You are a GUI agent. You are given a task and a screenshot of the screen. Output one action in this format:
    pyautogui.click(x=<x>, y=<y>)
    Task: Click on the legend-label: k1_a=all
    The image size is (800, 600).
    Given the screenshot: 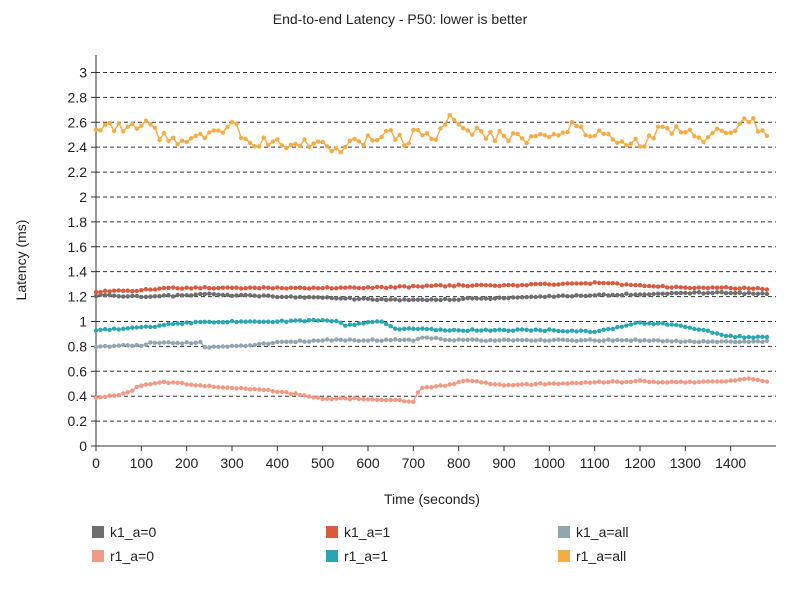 What is the action you would take?
    pyautogui.click(x=602, y=532)
    